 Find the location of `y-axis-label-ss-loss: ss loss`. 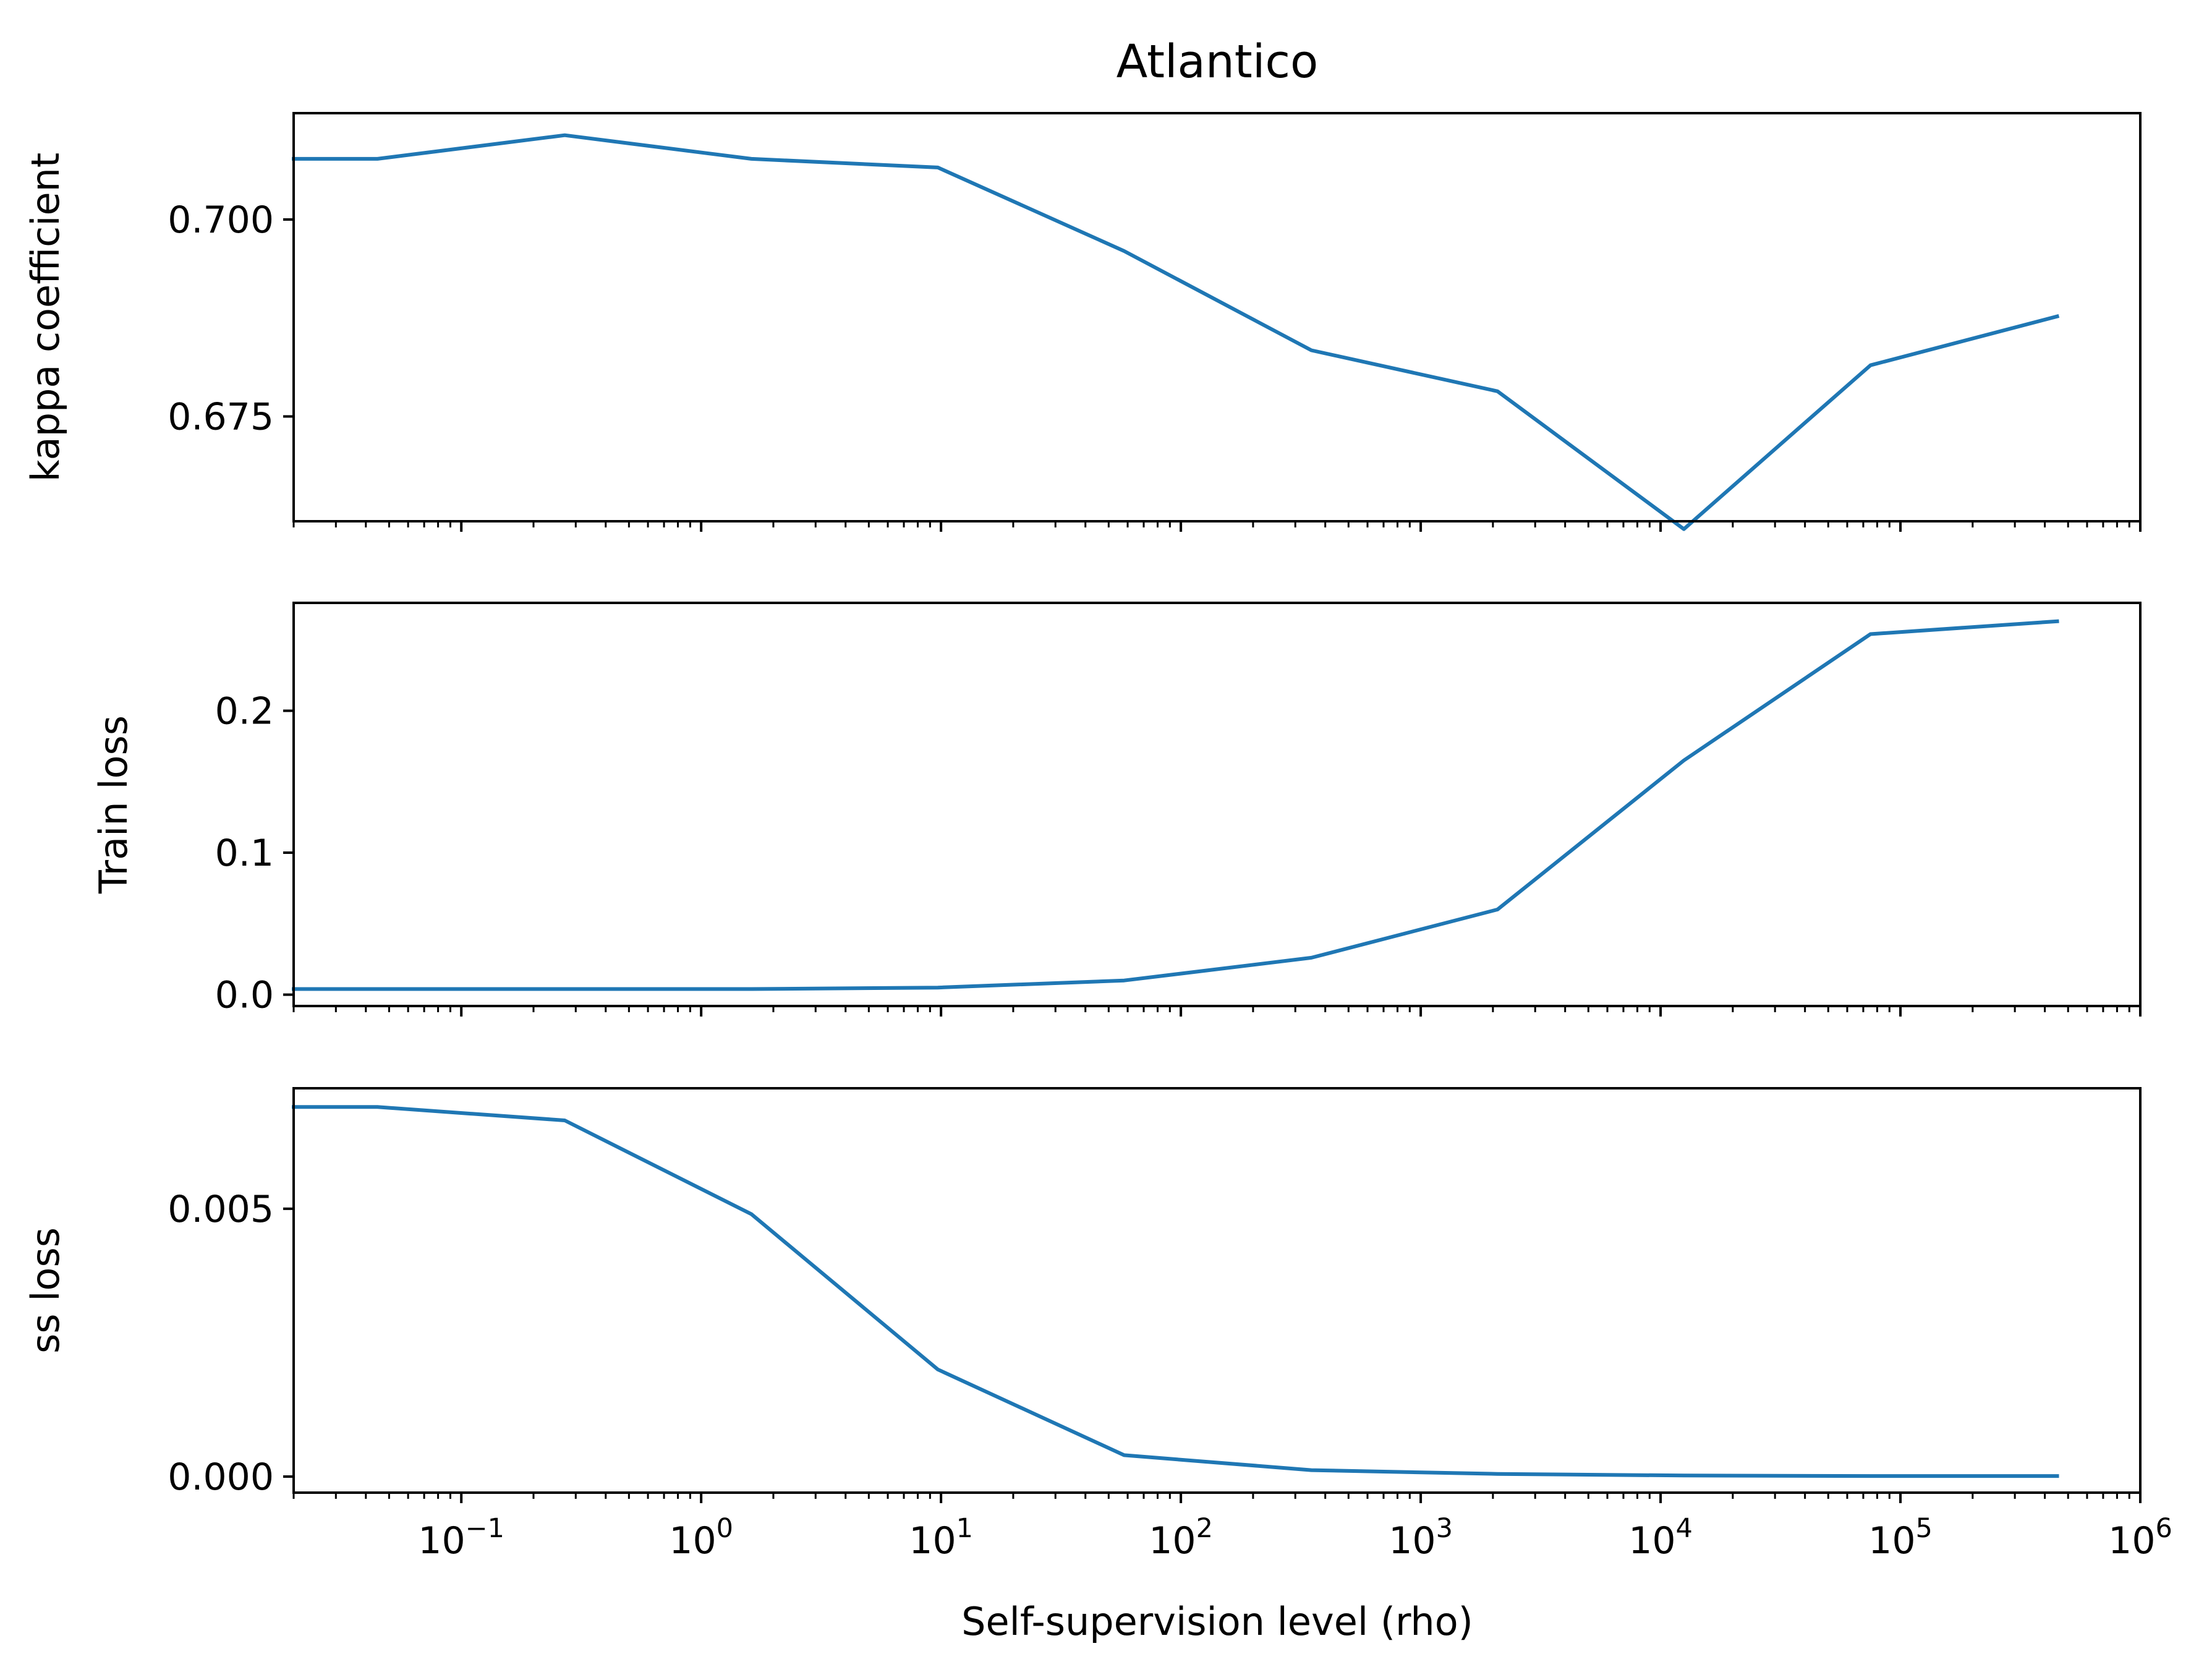

y-axis-label-ss-loss: ss loss is located at coordinates (45, 1291).